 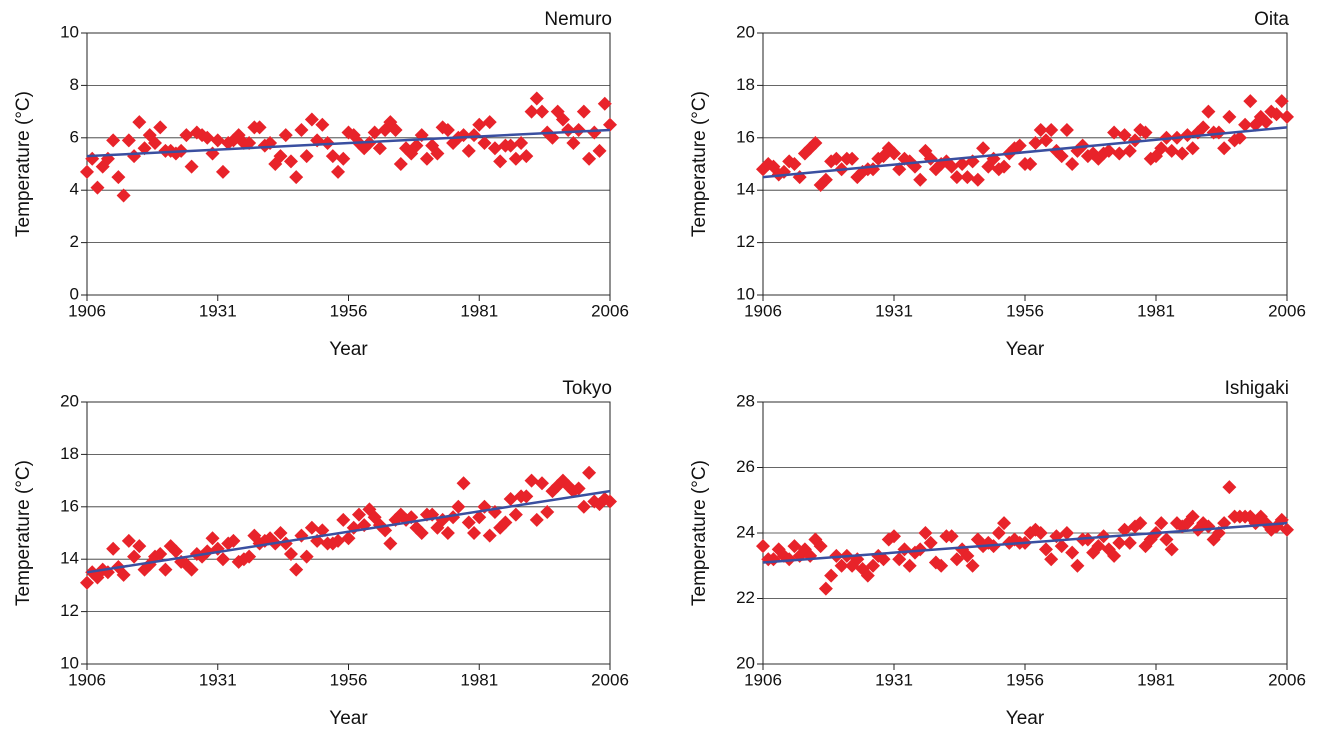 I want to click on y-tick-label: 20, so click(x=745, y=662).